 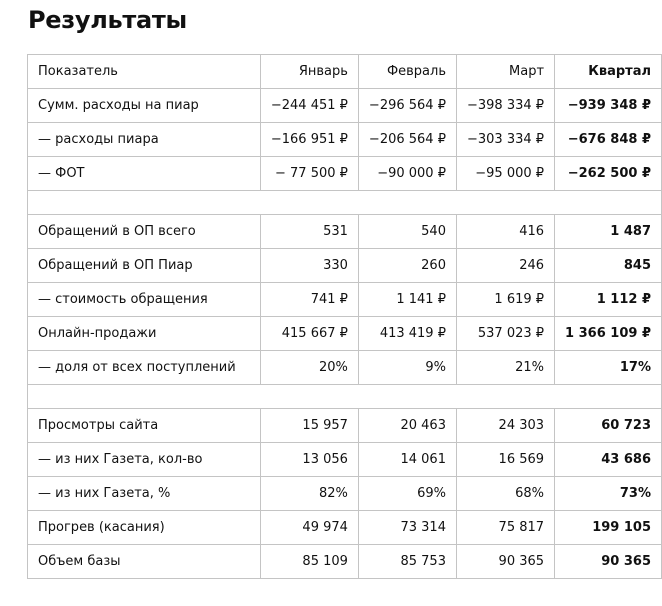 What do you see at coordinates (407, 527) in the screenshot?
I see `cell-february: 73 314` at bounding box center [407, 527].